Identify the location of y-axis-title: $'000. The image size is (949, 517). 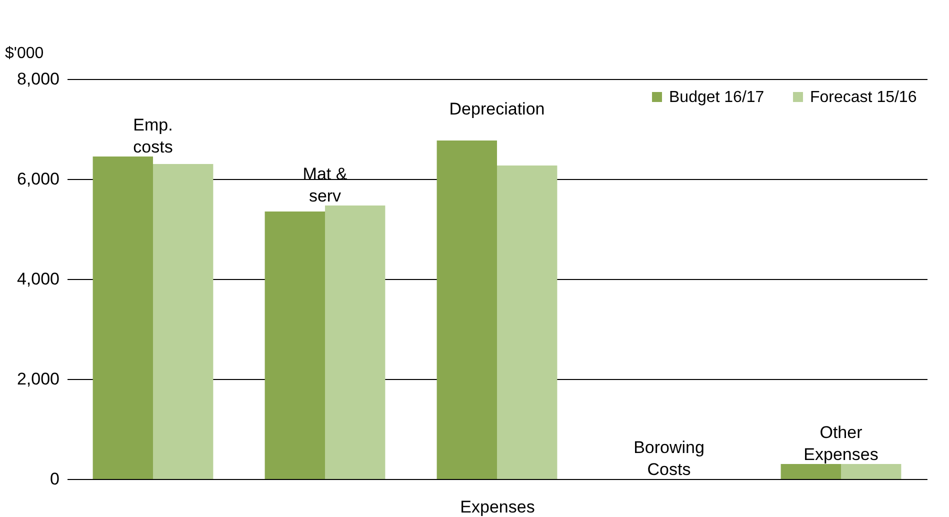
(24, 53).